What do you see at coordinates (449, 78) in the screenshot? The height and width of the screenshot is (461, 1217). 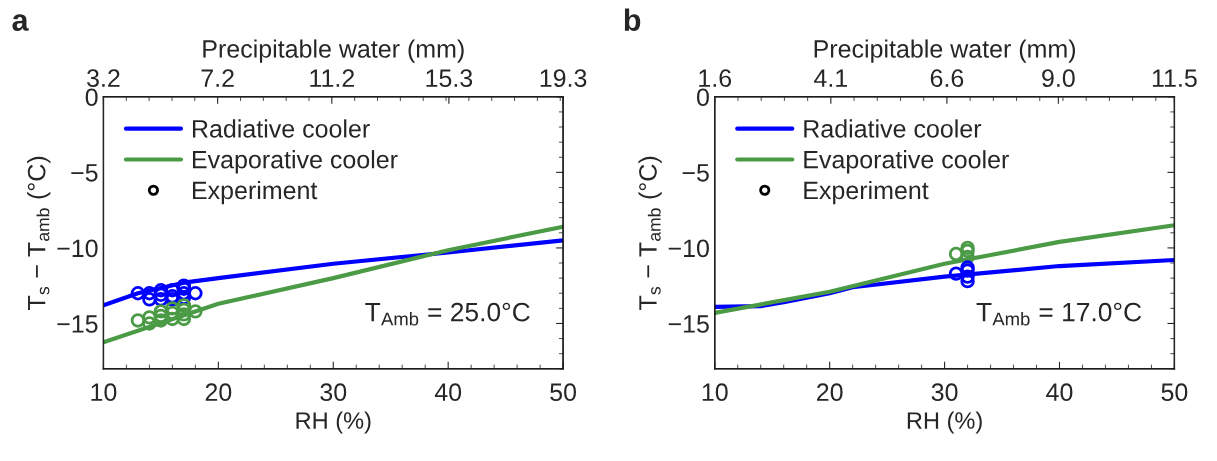 I see `x2-tick-label: 15.3` at bounding box center [449, 78].